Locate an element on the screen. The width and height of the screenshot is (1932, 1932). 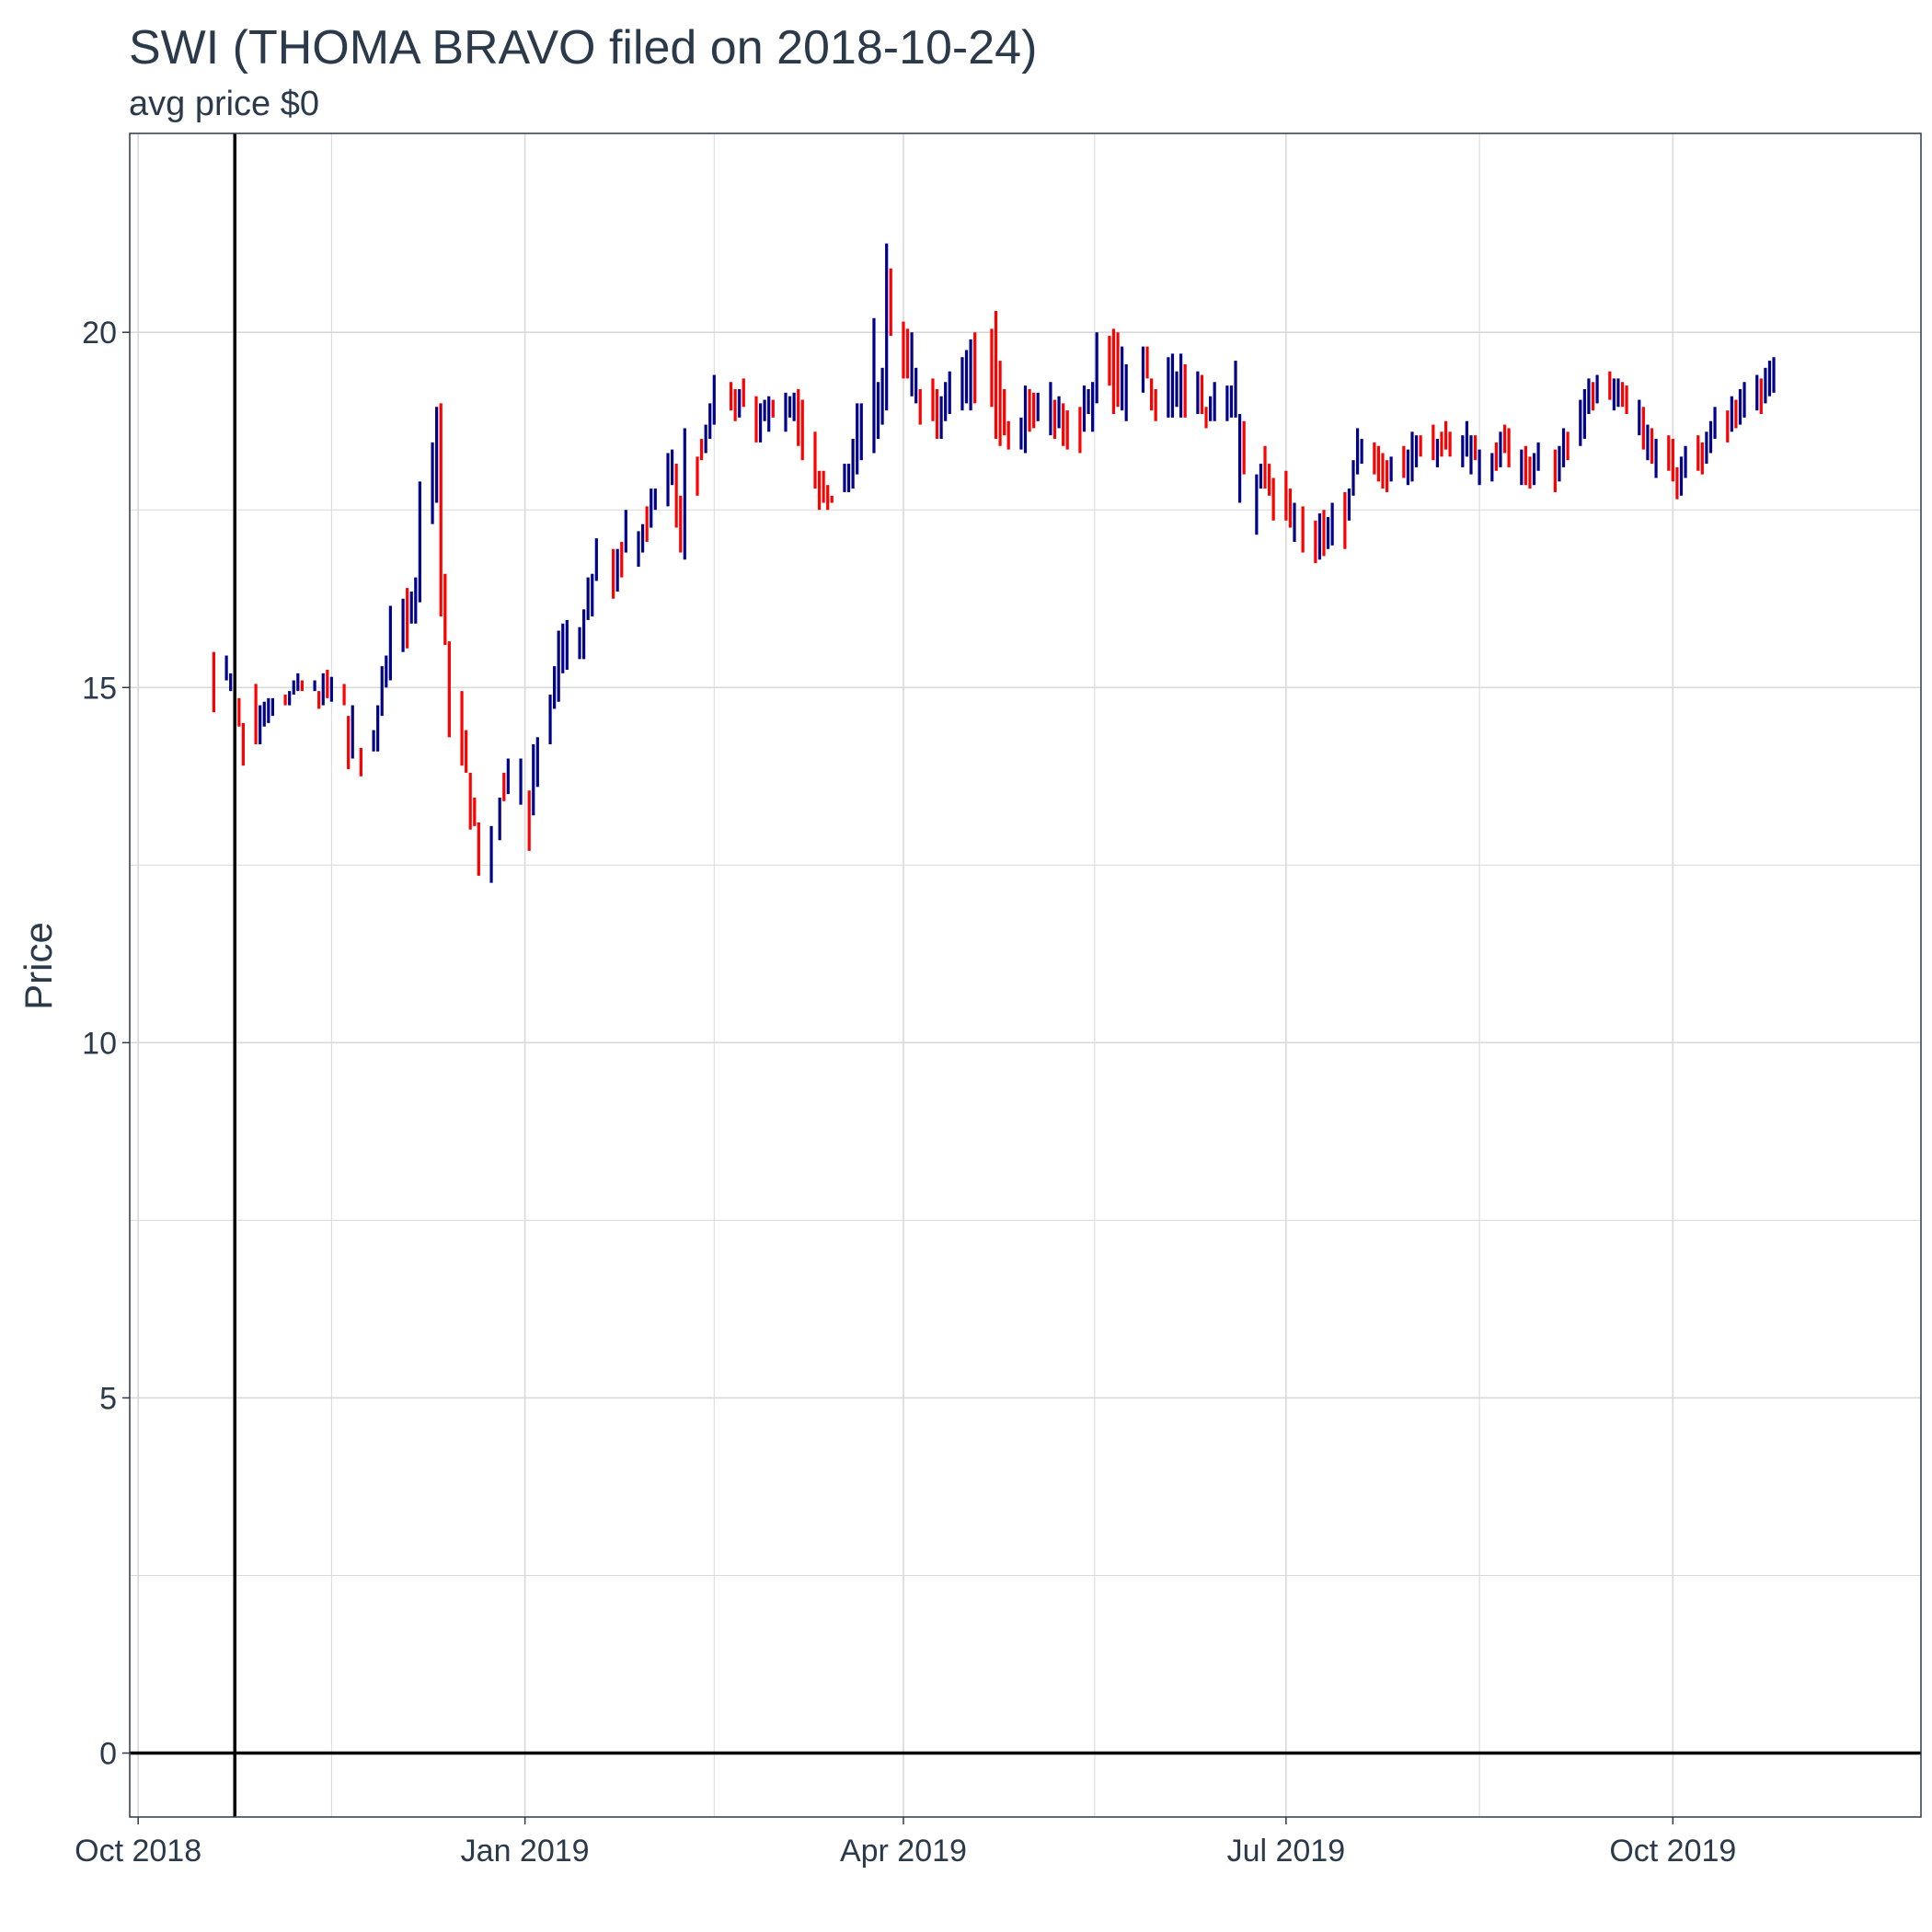
x-tick-label: Jan 2019 is located at coordinates (525, 1851).